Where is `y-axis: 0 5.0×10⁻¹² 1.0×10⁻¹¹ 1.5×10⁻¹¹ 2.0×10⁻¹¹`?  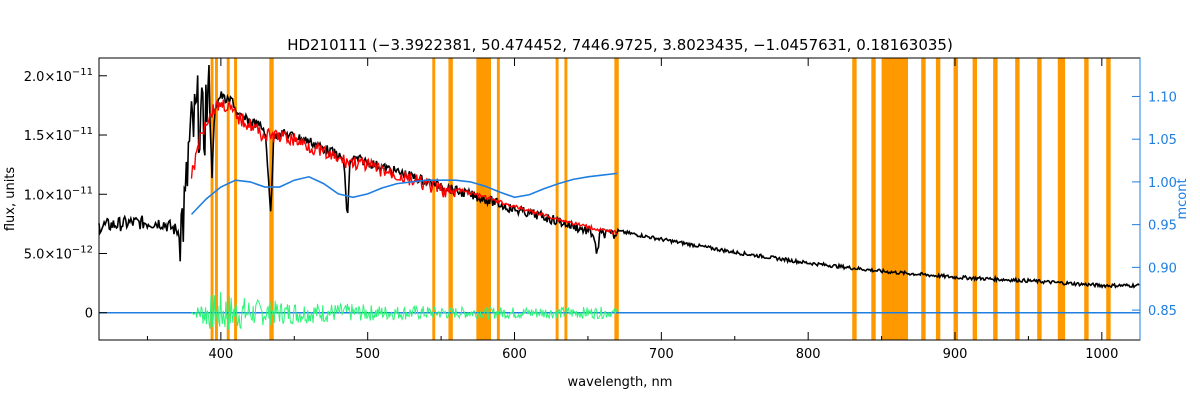
y-axis: 0 5.0×10⁻¹² 1.0×10⁻¹¹ 1.5×10⁻¹¹ 2.0×10⁻¹¹ is located at coordinates (65, 194).